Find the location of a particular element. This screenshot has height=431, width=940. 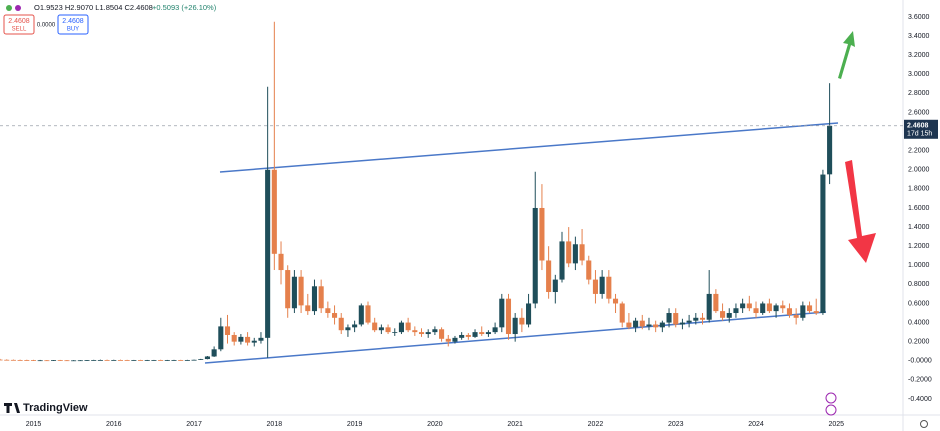

x-tick-label: 2024 is located at coordinates (756, 424).